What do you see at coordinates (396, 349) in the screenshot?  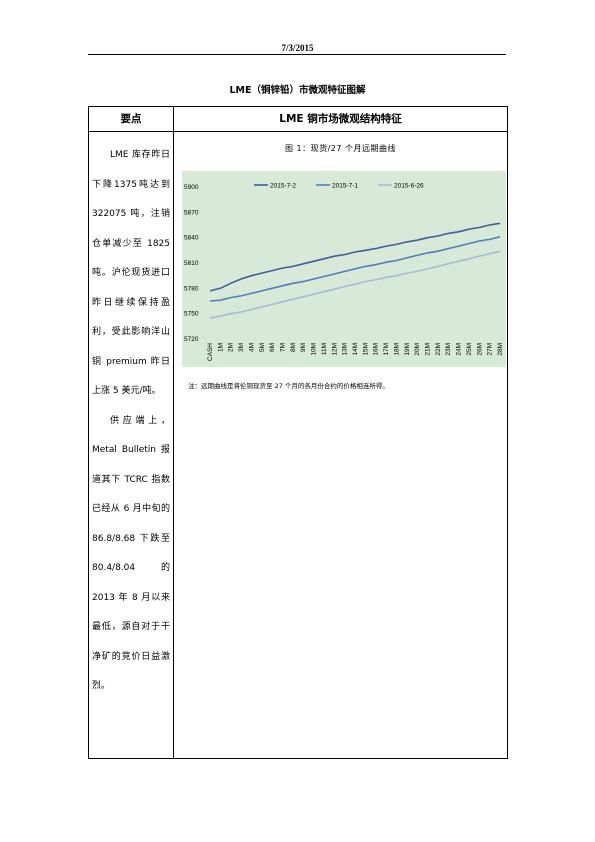 I see `x-tick-label: 18M` at bounding box center [396, 349].